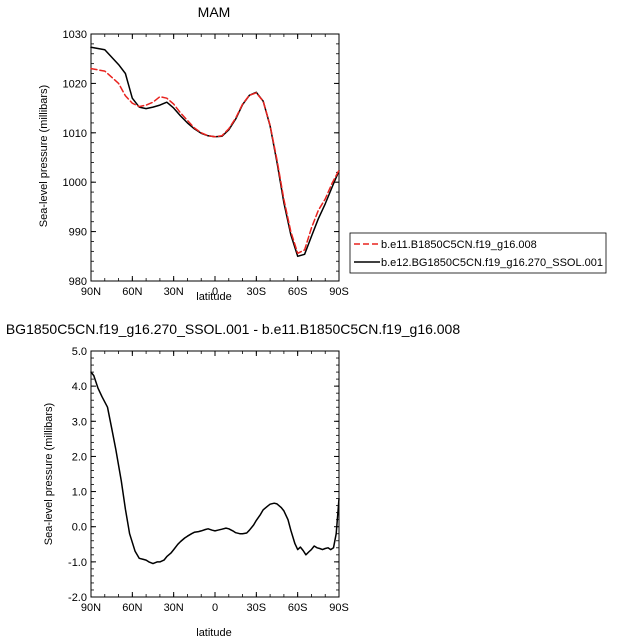 This screenshot has height=644, width=643. I want to click on y-tick-label: -2.0, so click(77, 598).